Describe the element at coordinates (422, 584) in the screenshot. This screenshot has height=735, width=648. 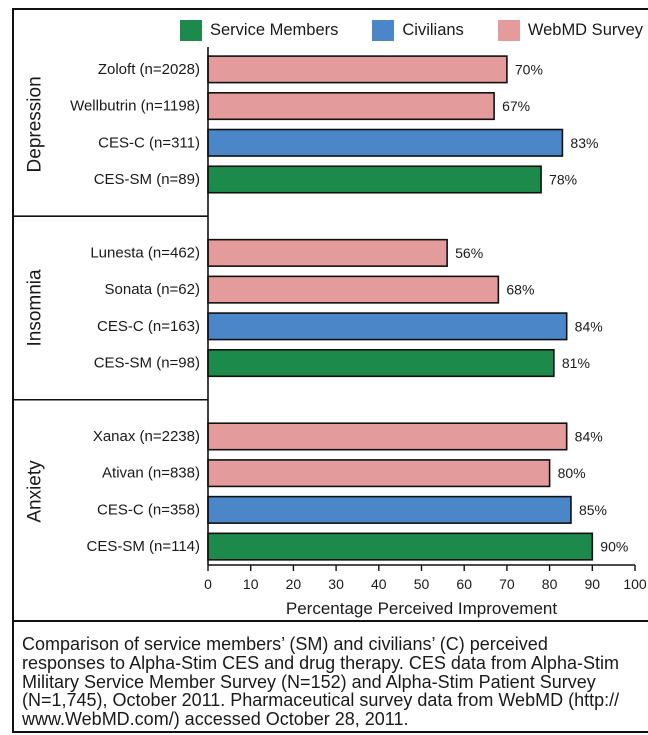
I see `x-tick-label: 50` at that location.